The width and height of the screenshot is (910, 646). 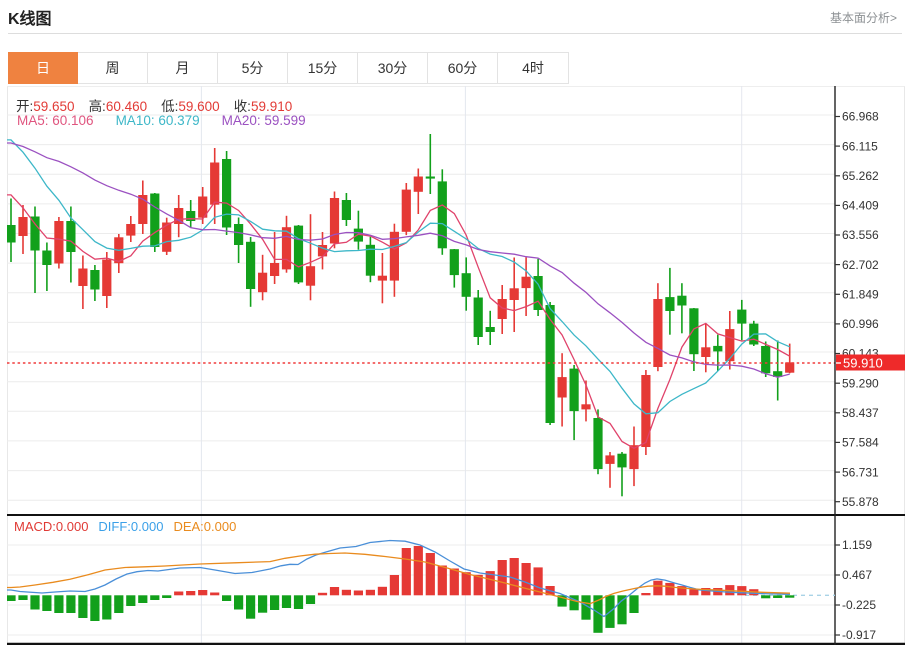 I want to click on svg-text: 64.409, so click(x=860, y=206).